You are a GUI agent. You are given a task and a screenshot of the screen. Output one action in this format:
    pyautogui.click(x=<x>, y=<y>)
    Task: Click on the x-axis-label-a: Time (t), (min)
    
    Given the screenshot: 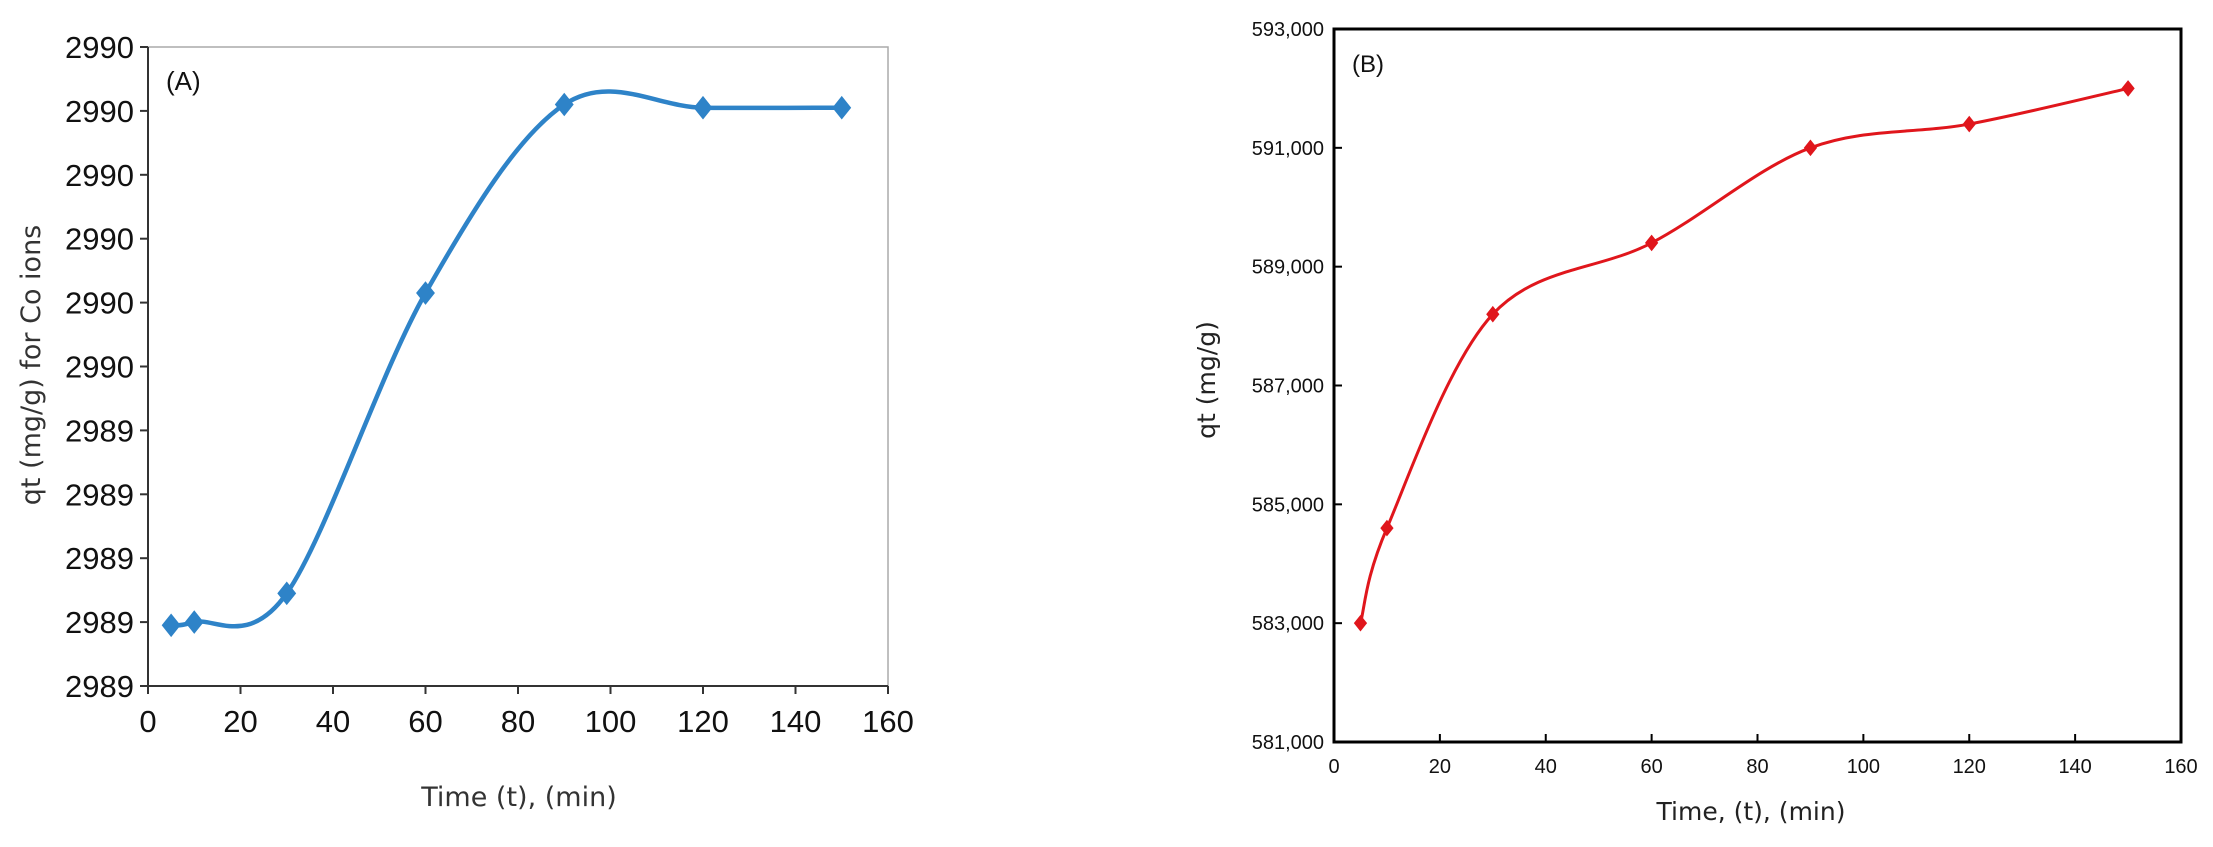 What is the action you would take?
    pyautogui.click(x=518, y=797)
    